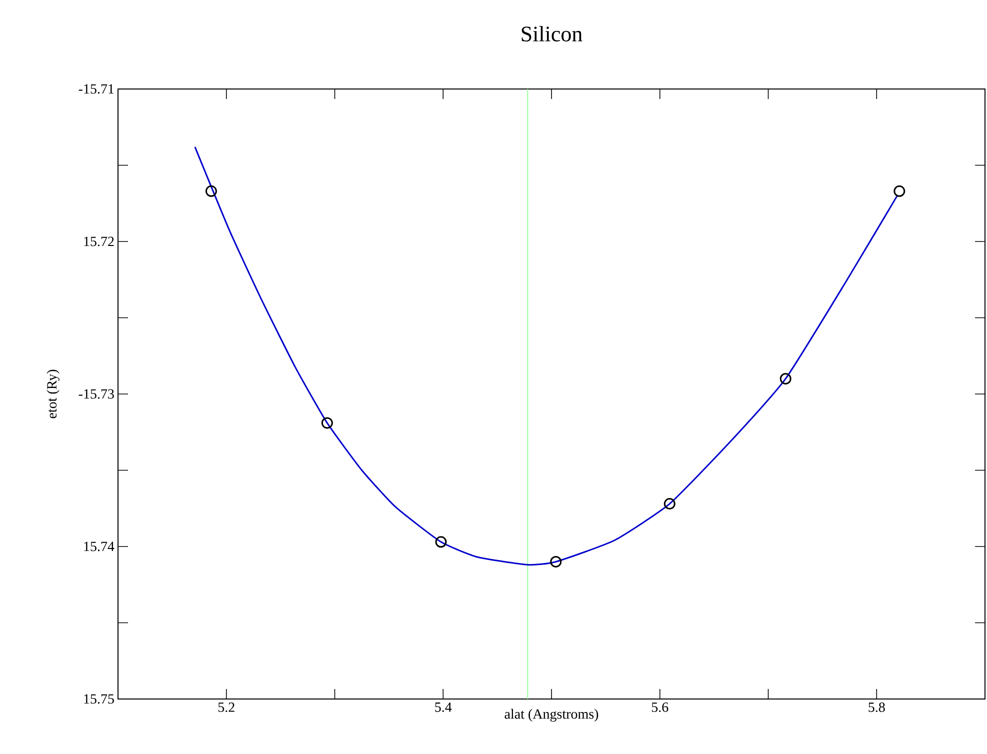 The image size is (987, 754). What do you see at coordinates (96, 89) in the screenshot?
I see `y-tick-label: -15.71` at bounding box center [96, 89].